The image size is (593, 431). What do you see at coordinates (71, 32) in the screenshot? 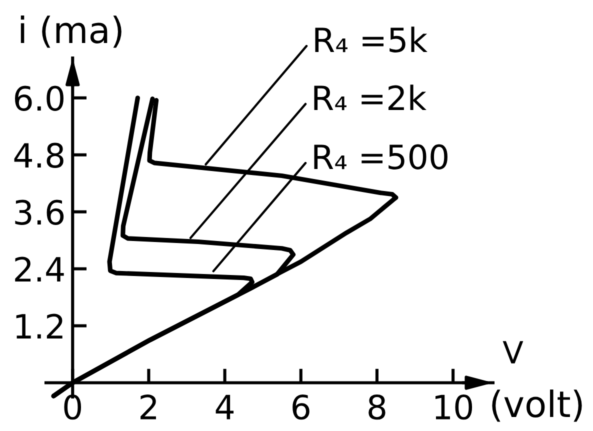
I see `y-axis-title: i (ma)` at bounding box center [71, 32].